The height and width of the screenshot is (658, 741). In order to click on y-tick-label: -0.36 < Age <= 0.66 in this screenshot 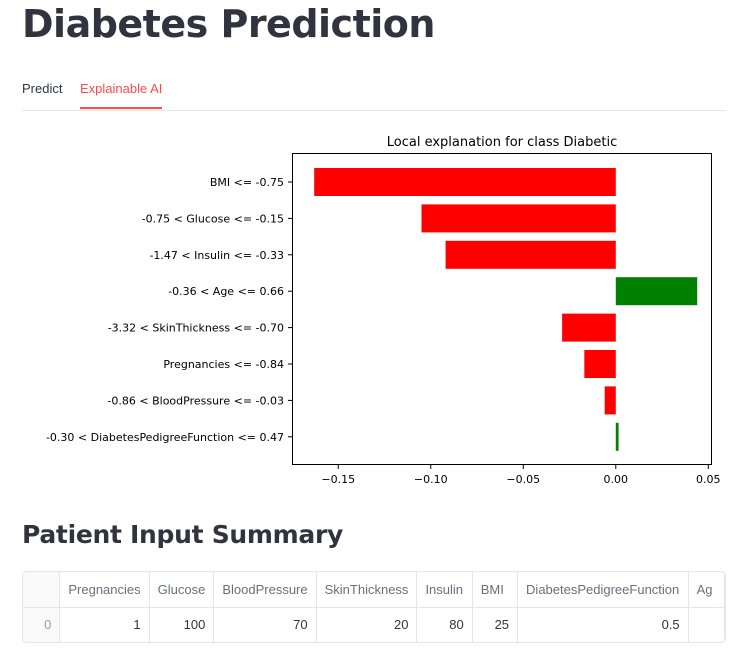, I will do `click(226, 291)`.